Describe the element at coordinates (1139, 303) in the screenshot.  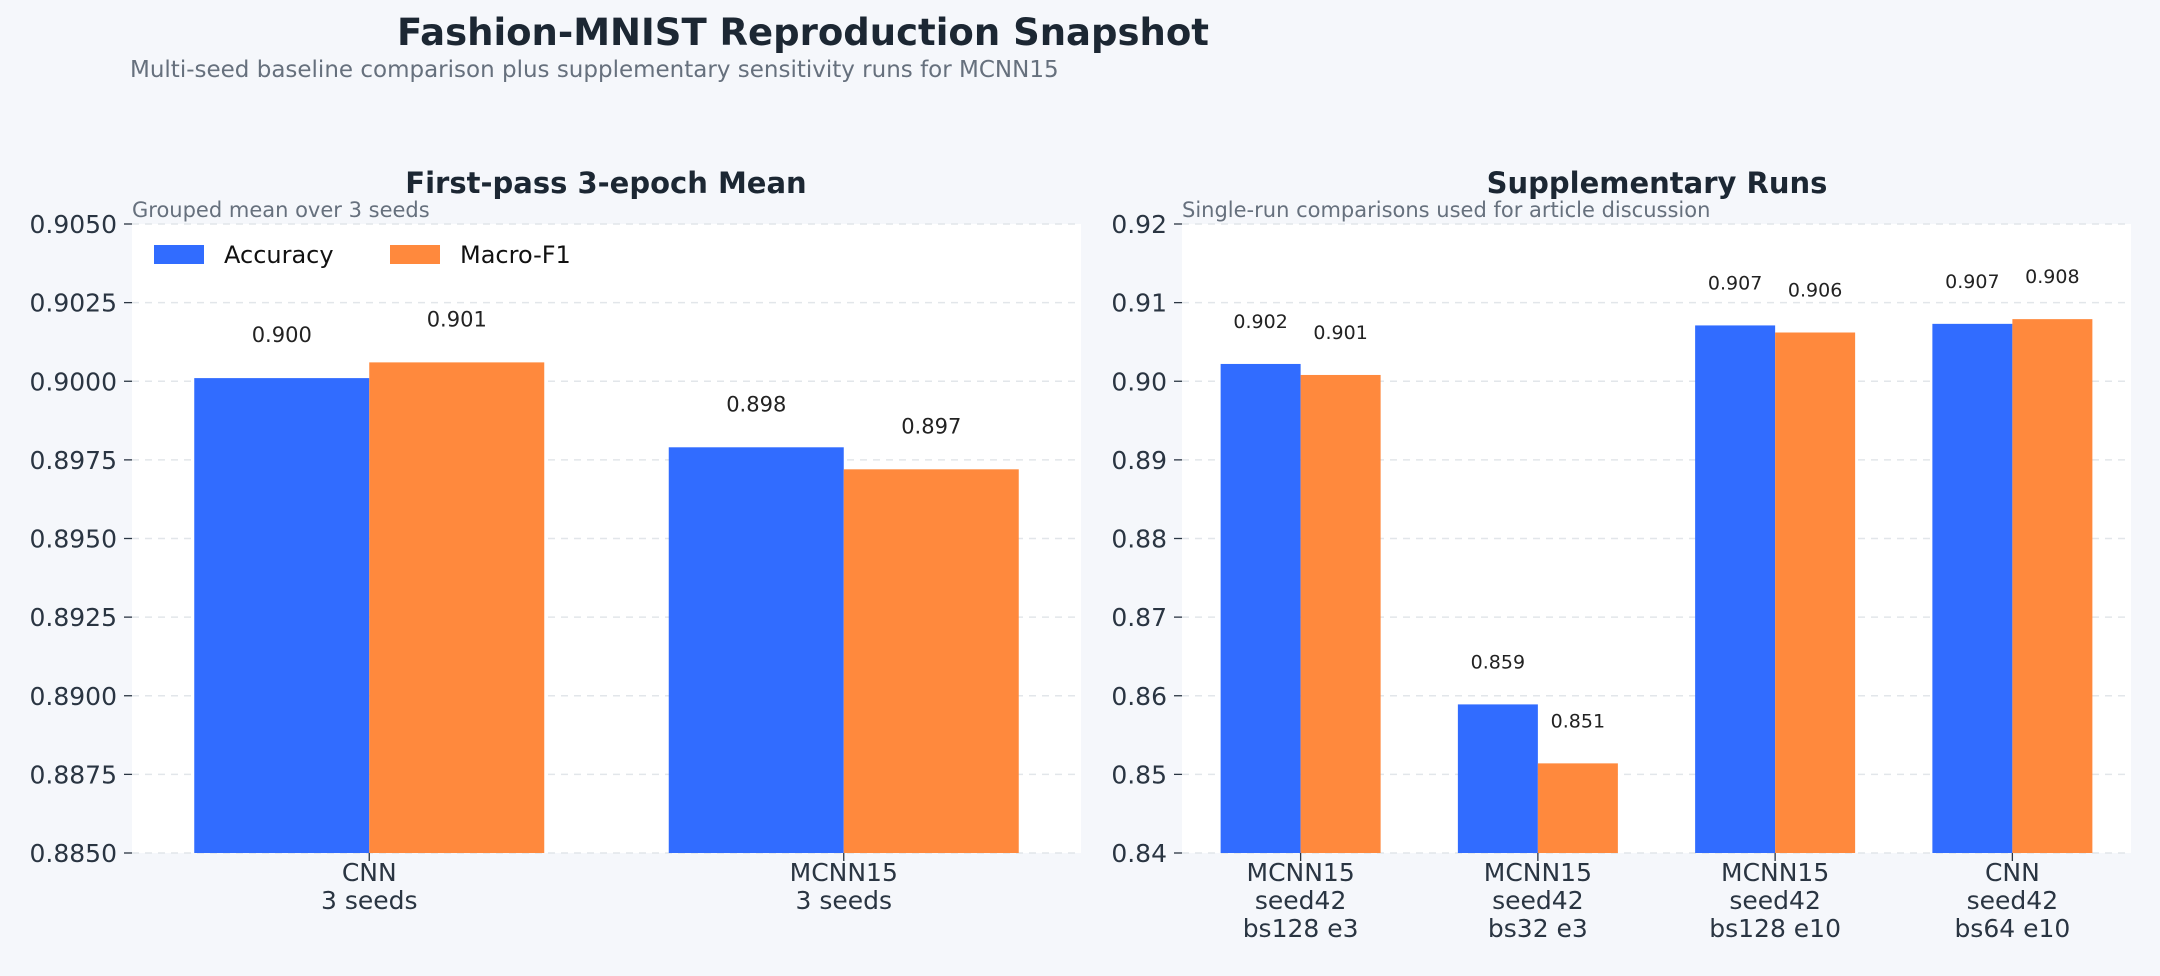
I see `y-tick-label: 0.91` at that location.